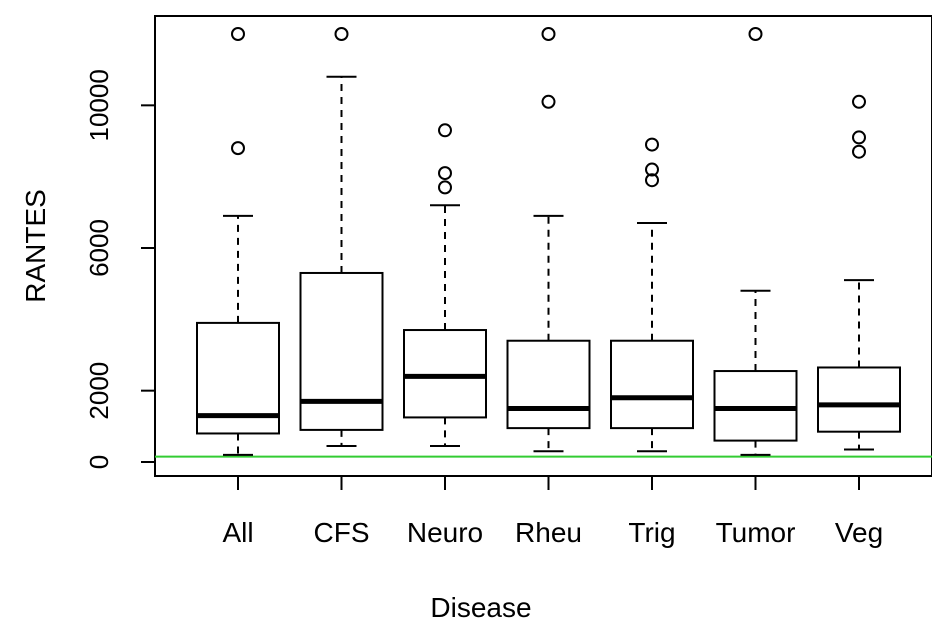  I want to click on box-rheu, so click(548, 240).